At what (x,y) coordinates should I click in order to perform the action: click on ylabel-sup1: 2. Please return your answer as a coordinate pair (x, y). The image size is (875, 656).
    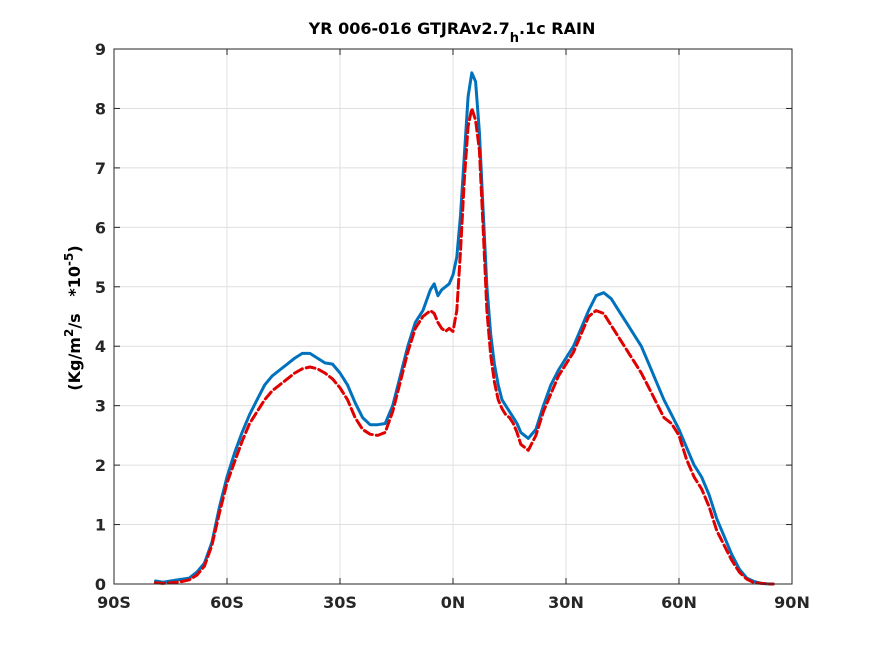
    Looking at the image, I should click on (69, 333).